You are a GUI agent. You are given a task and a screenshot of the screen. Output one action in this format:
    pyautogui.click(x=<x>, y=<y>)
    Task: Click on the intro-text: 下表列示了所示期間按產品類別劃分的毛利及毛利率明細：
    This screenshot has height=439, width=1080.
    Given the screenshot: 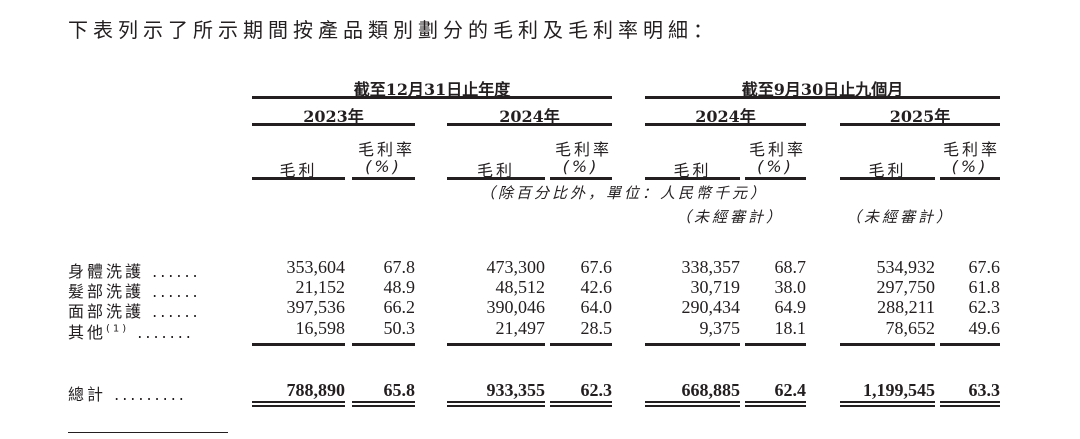 What is the action you would take?
    pyautogui.click(x=393, y=30)
    